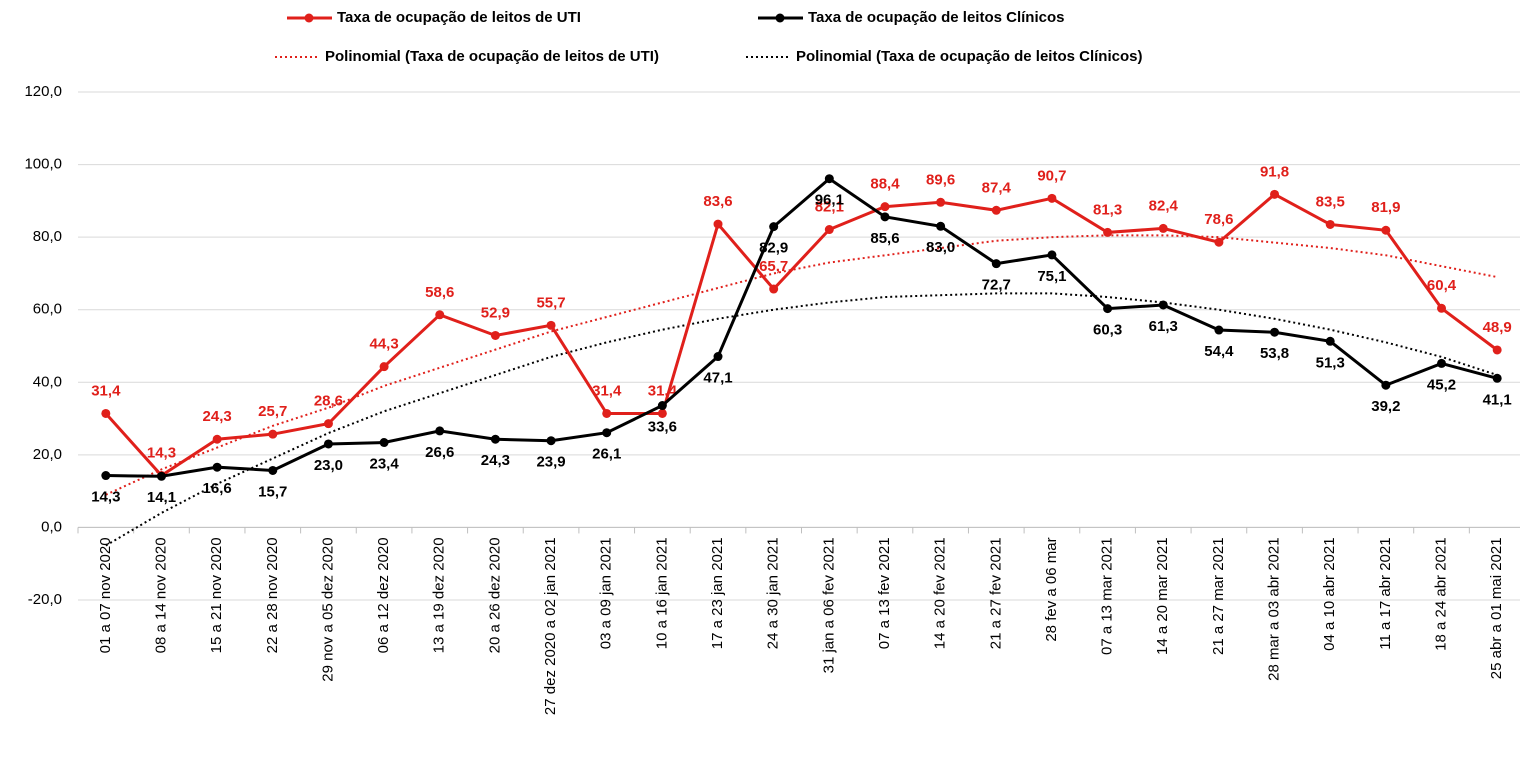 The width and height of the screenshot is (1520, 768). What do you see at coordinates (1274, 171) in the screenshot?
I see `data-label: 91,8` at bounding box center [1274, 171].